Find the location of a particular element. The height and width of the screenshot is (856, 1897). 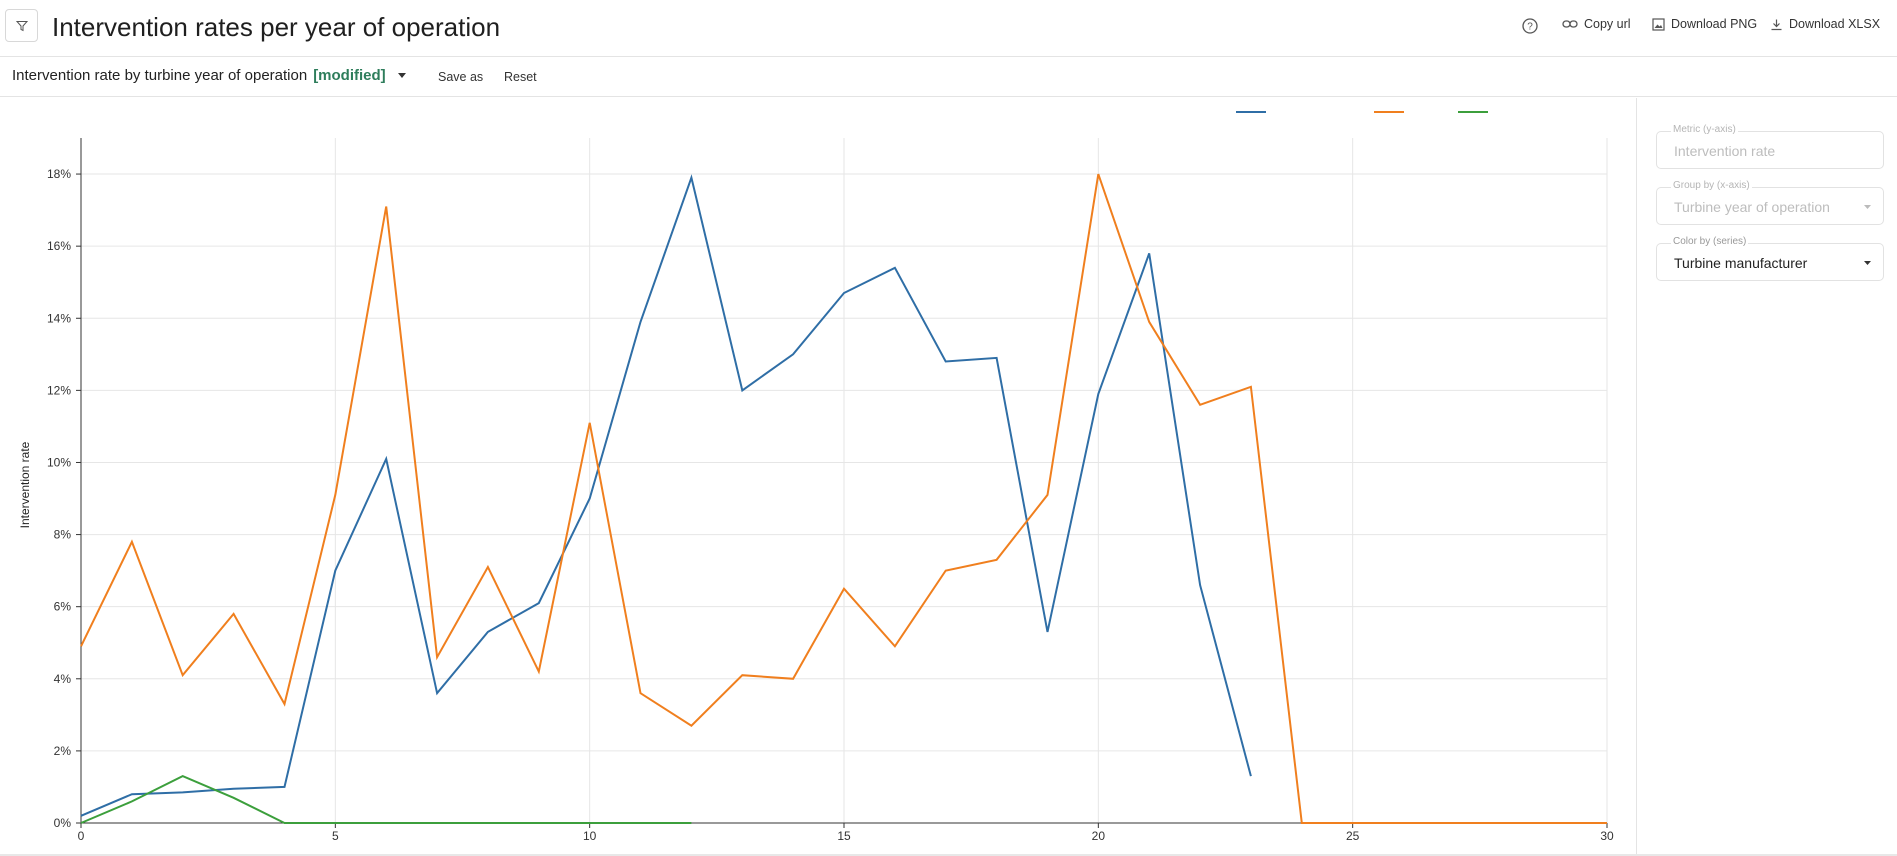

x-tick-label: 15 is located at coordinates (844, 836).